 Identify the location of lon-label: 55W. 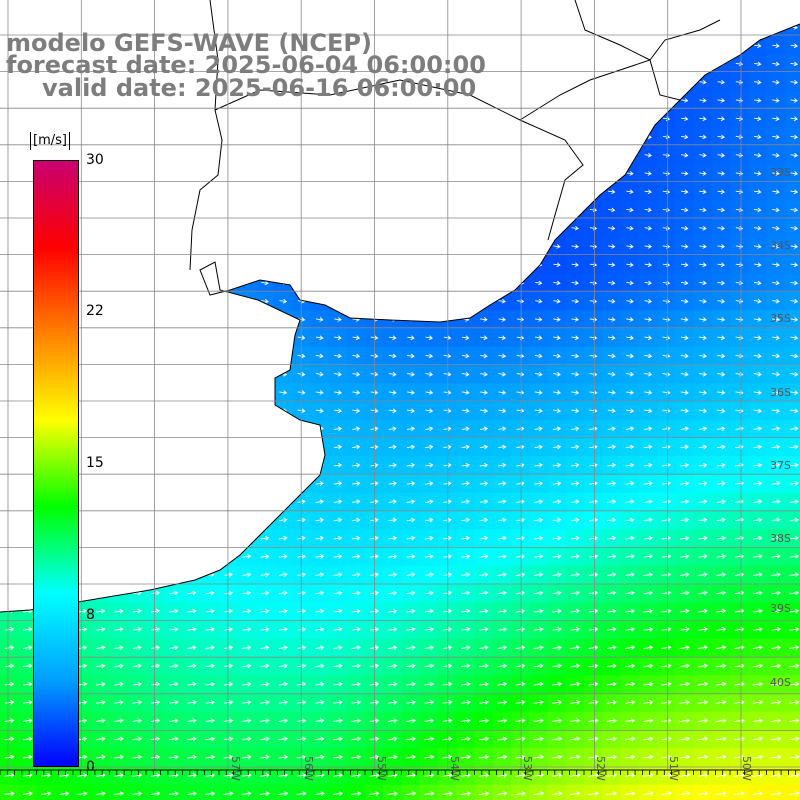
(381, 768).